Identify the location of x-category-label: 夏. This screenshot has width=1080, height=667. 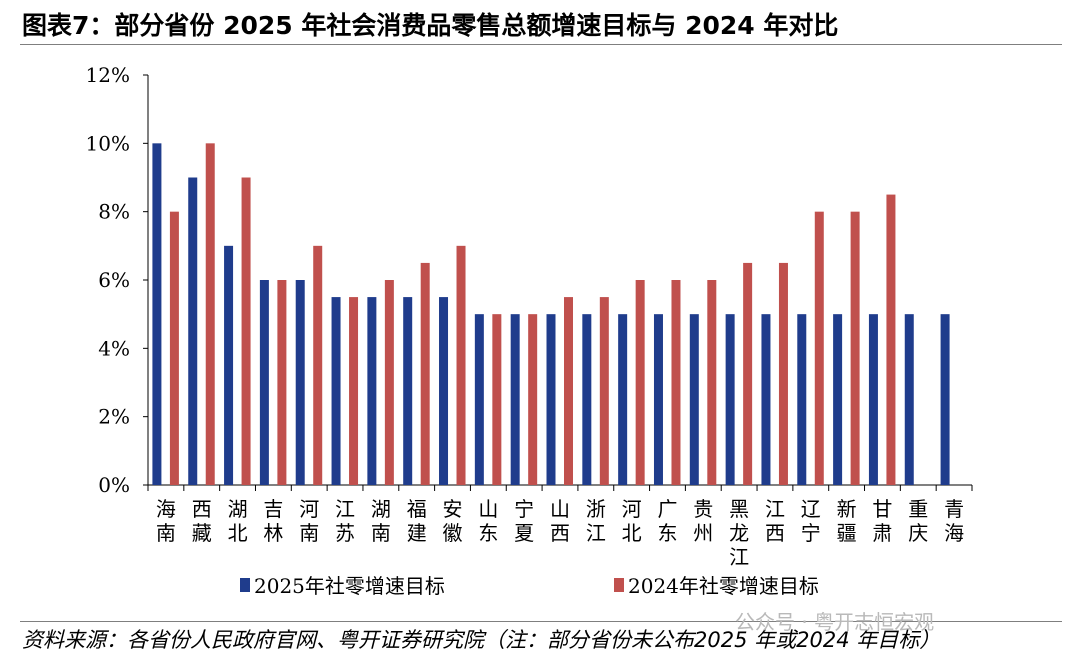
(524, 533).